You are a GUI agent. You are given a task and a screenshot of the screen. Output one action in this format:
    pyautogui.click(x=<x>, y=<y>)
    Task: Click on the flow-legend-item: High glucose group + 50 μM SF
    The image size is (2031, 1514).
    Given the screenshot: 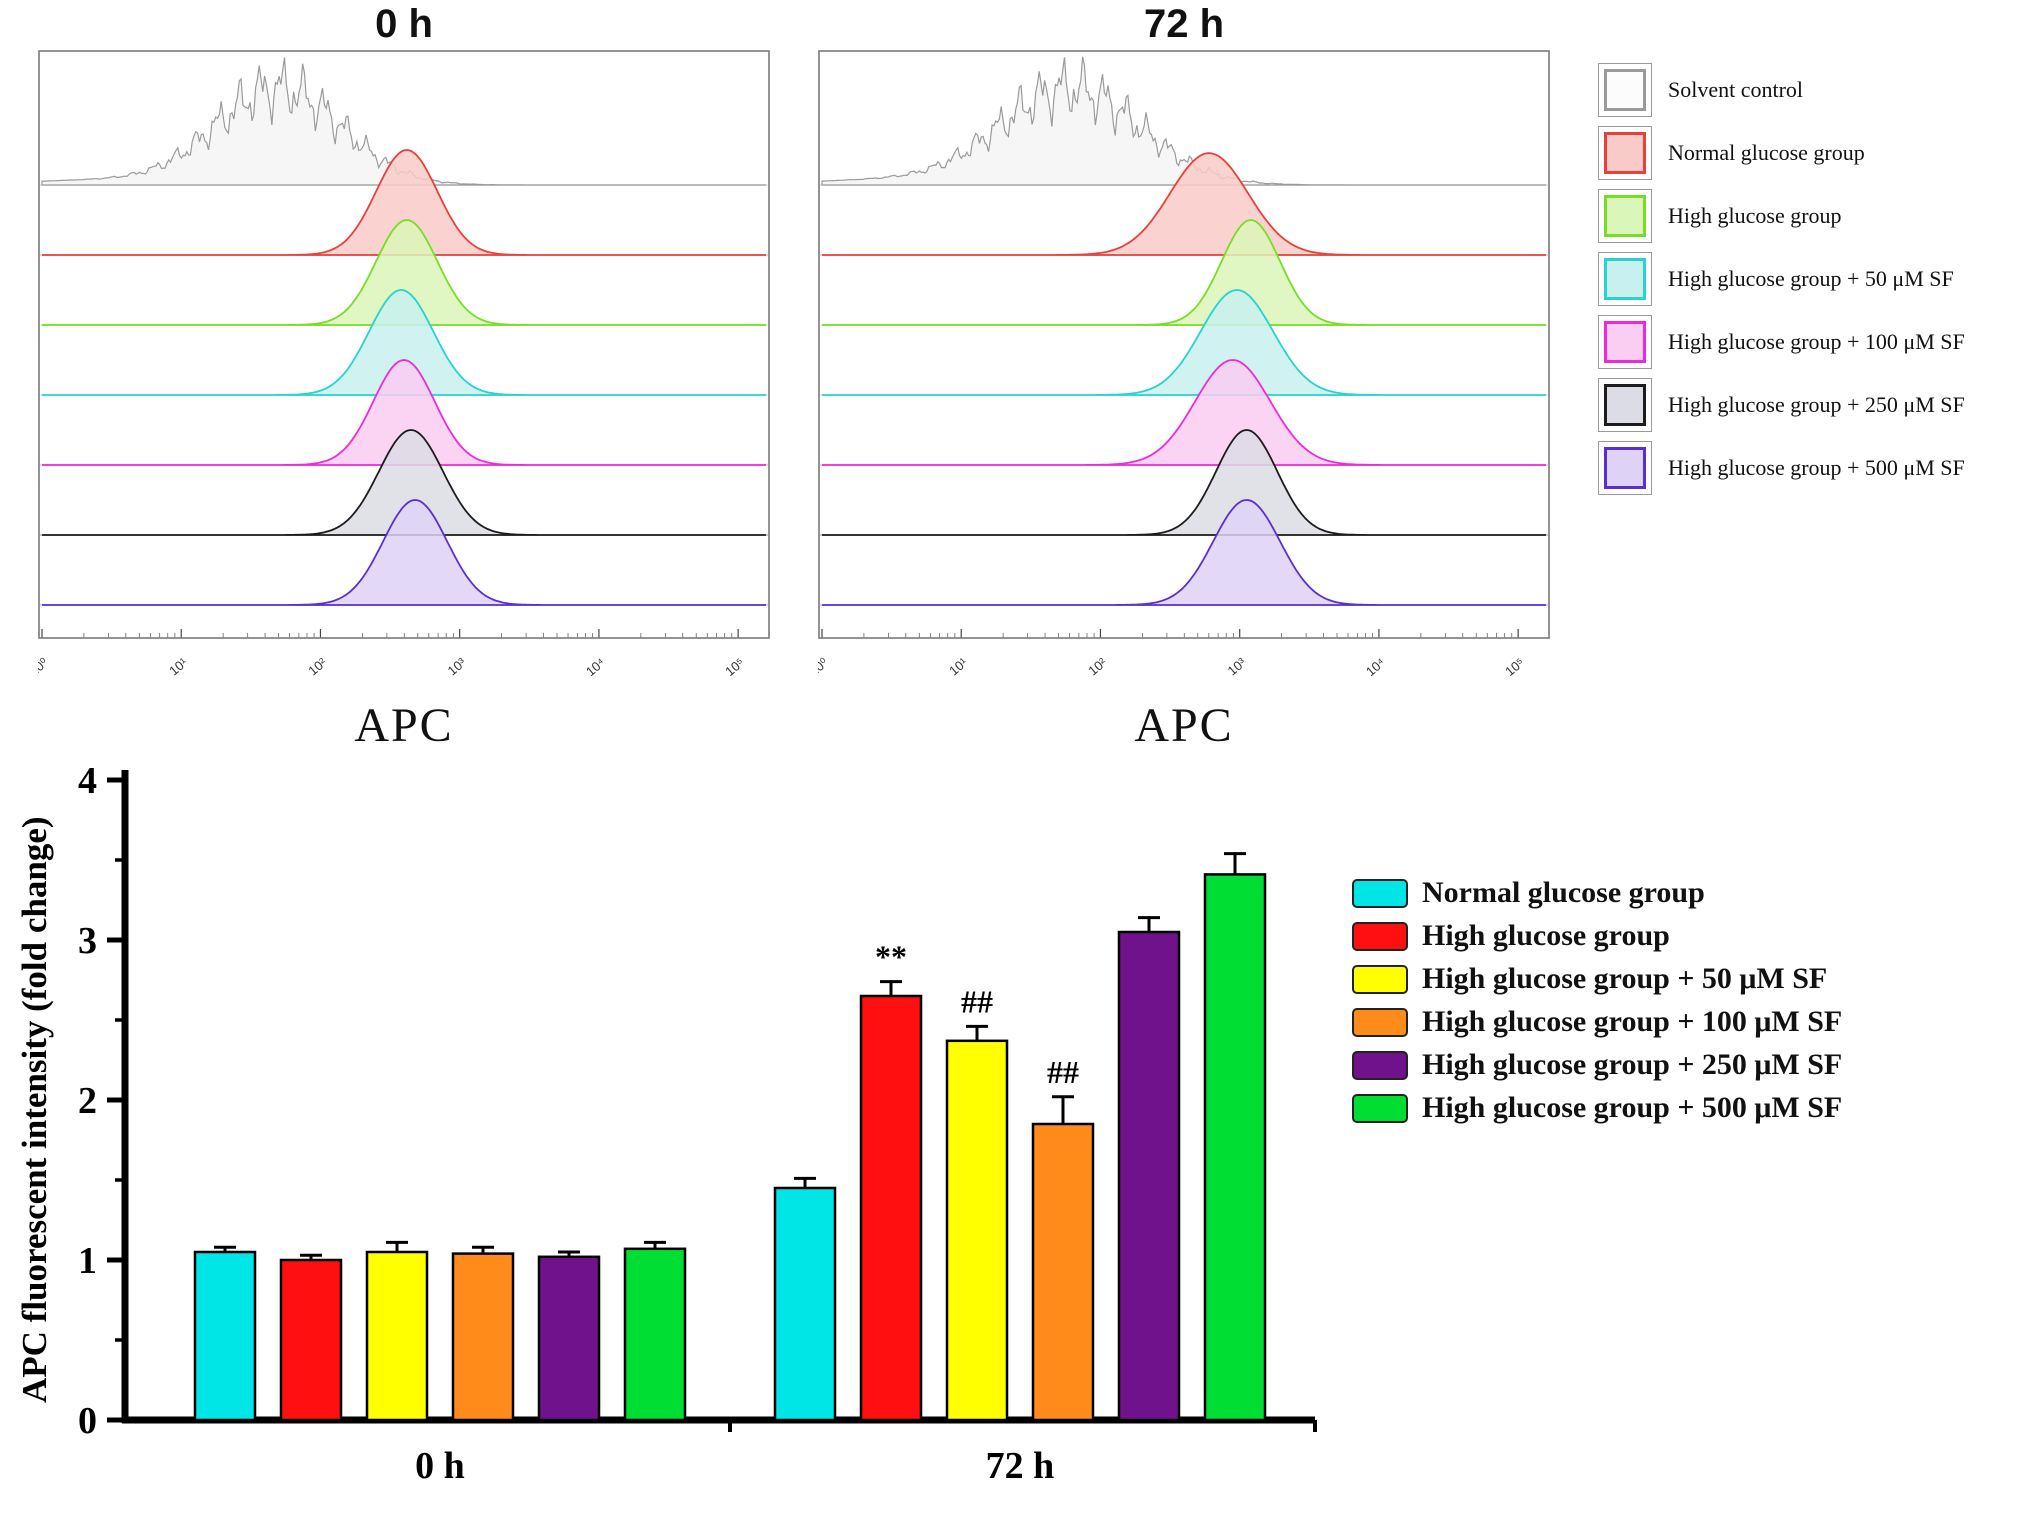 What is the action you would take?
    pyautogui.click(x=1784, y=278)
    